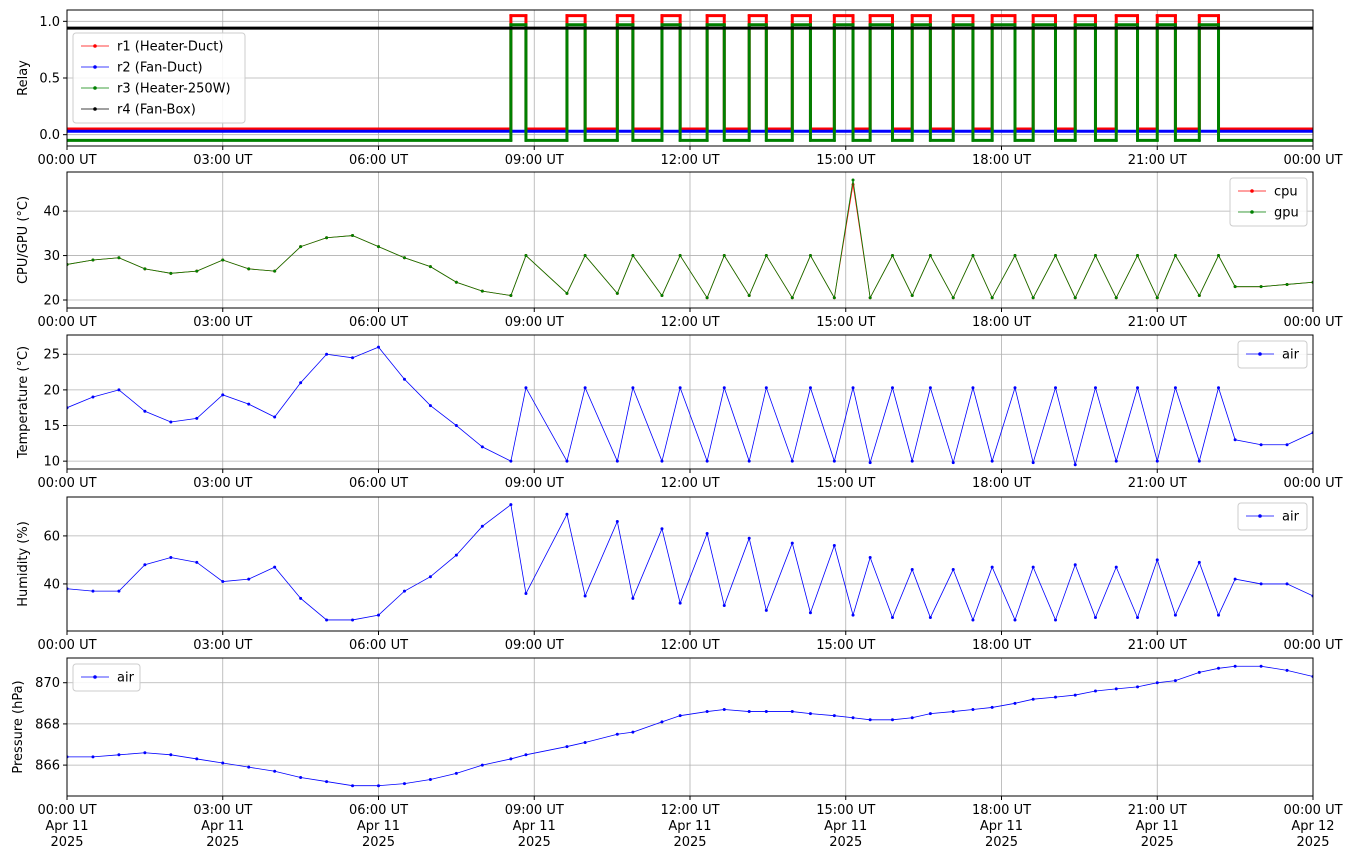 The height and width of the screenshot is (861, 1355). Describe the element at coordinates (1272, 516) in the screenshot. I see `legend-box` at that location.